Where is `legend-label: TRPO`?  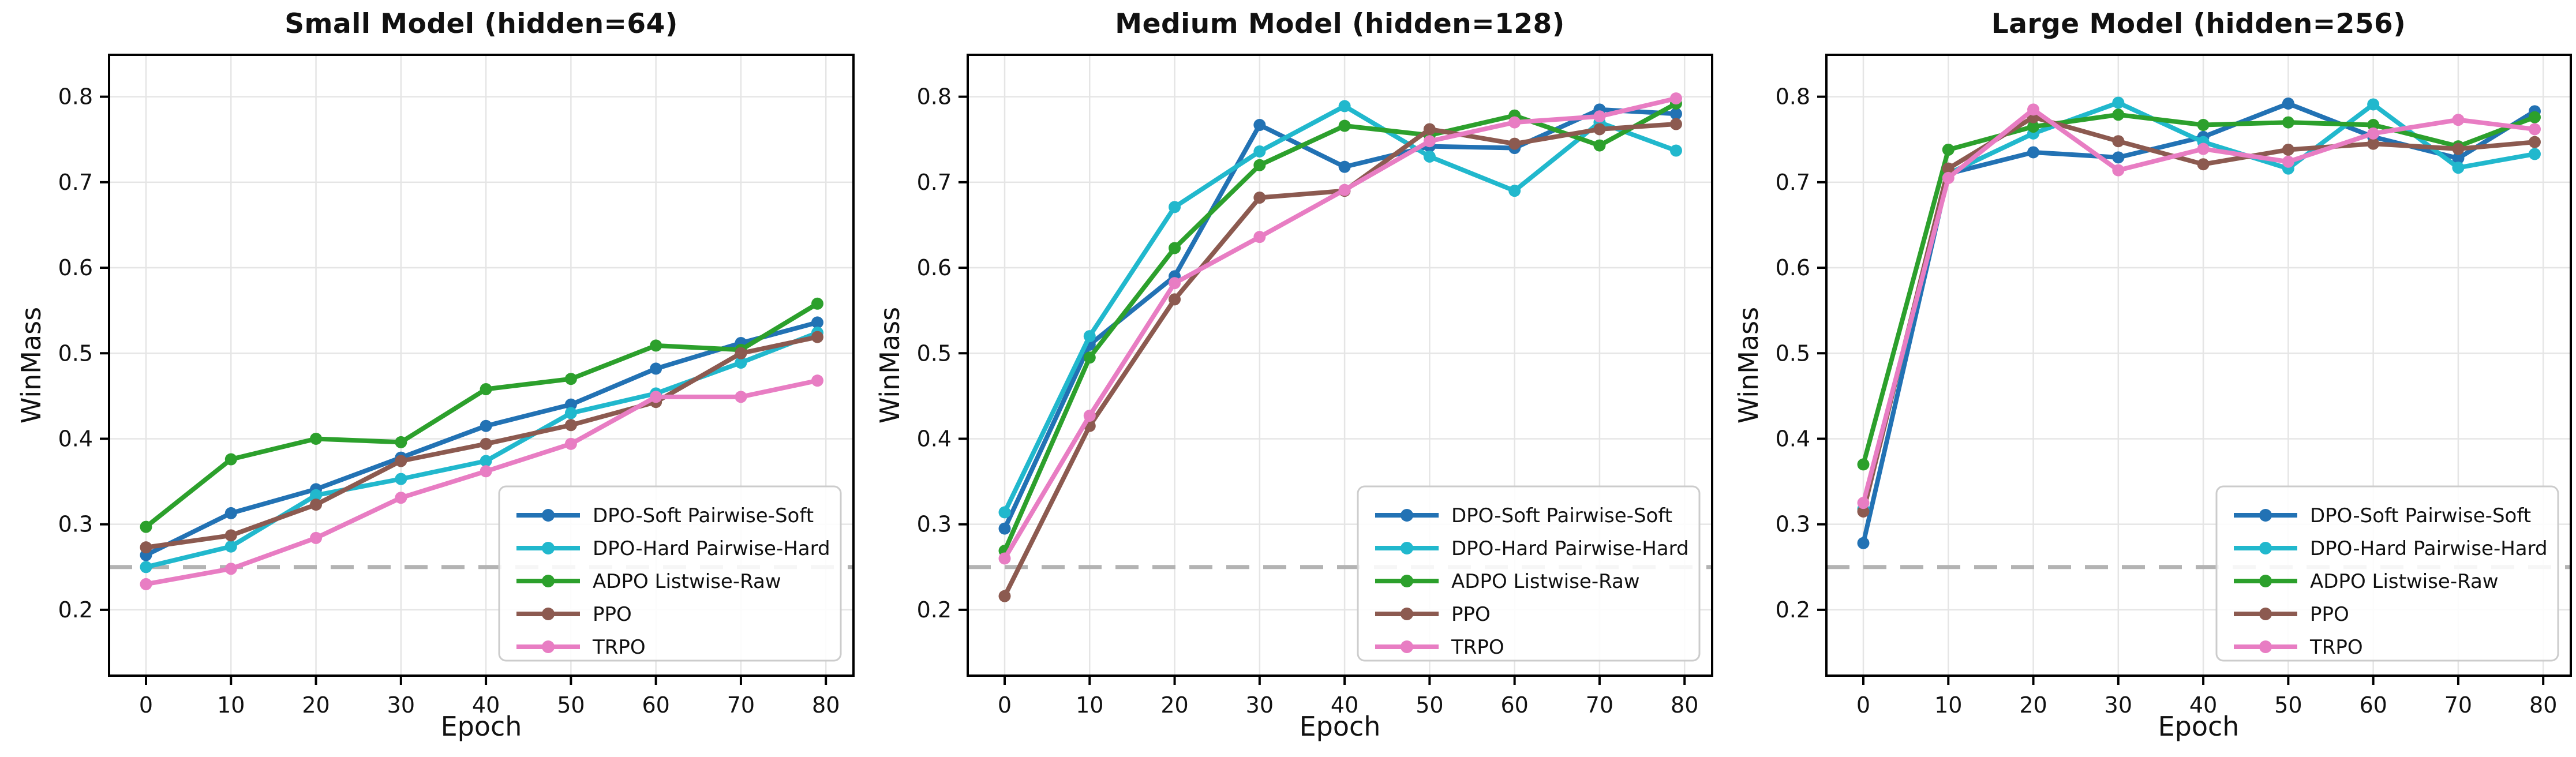
legend-label: TRPO is located at coordinates (1478, 648).